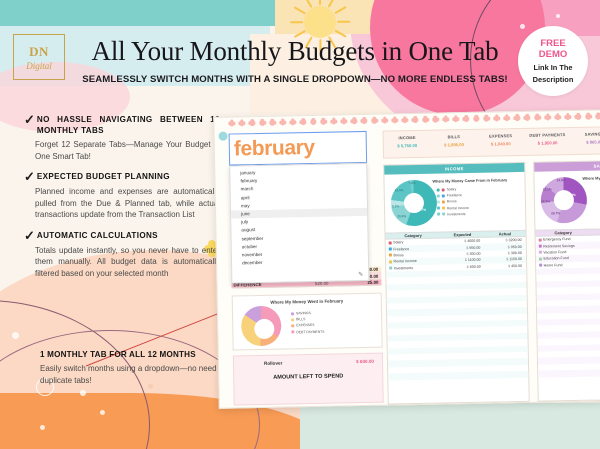  I want to click on spend-donut-chart, so click(261, 326).